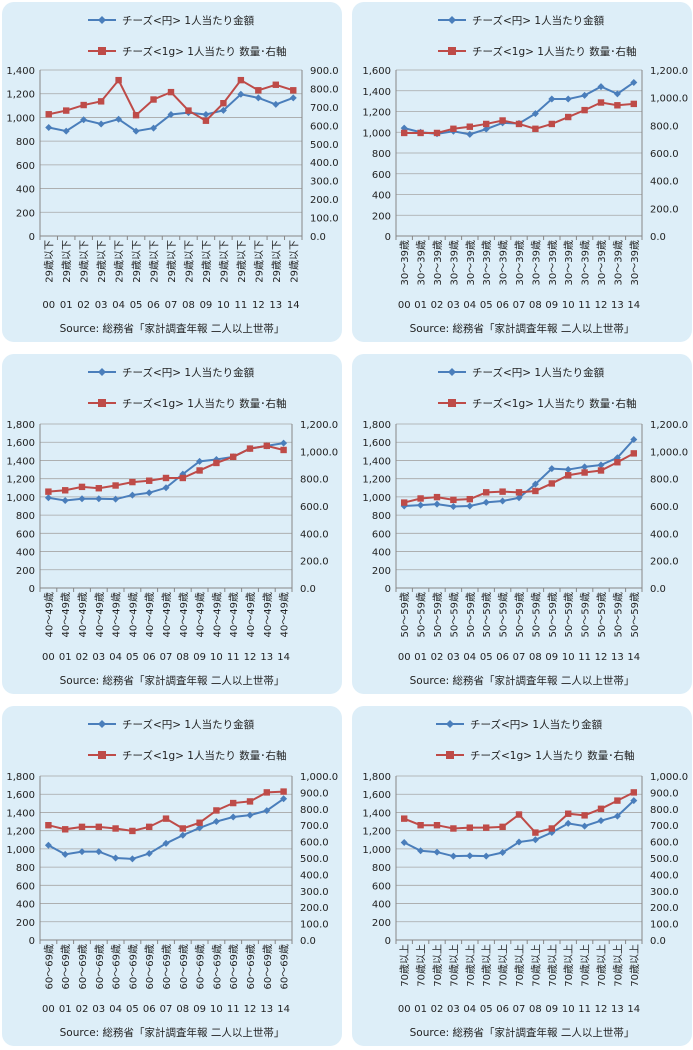 The height and width of the screenshot is (1050, 693). What do you see at coordinates (25, 571) in the screenshot?
I see `left-tick-label: 200` at bounding box center [25, 571].